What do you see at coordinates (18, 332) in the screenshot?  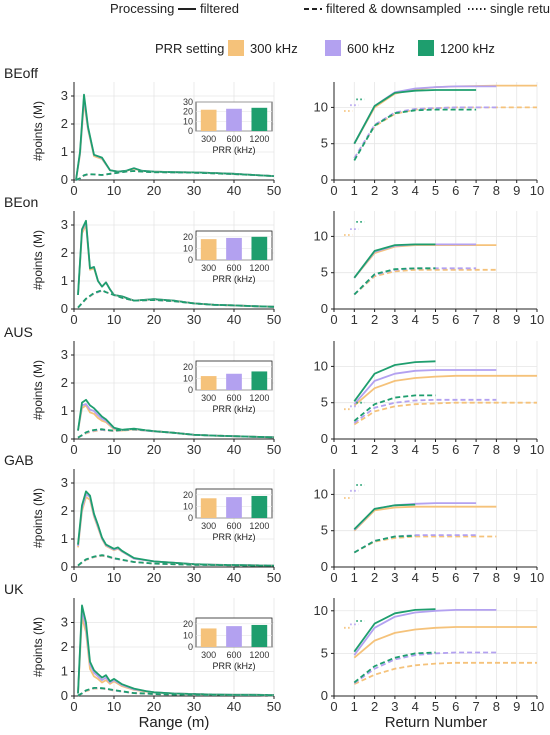 I see `panel-label: AUS` at bounding box center [18, 332].